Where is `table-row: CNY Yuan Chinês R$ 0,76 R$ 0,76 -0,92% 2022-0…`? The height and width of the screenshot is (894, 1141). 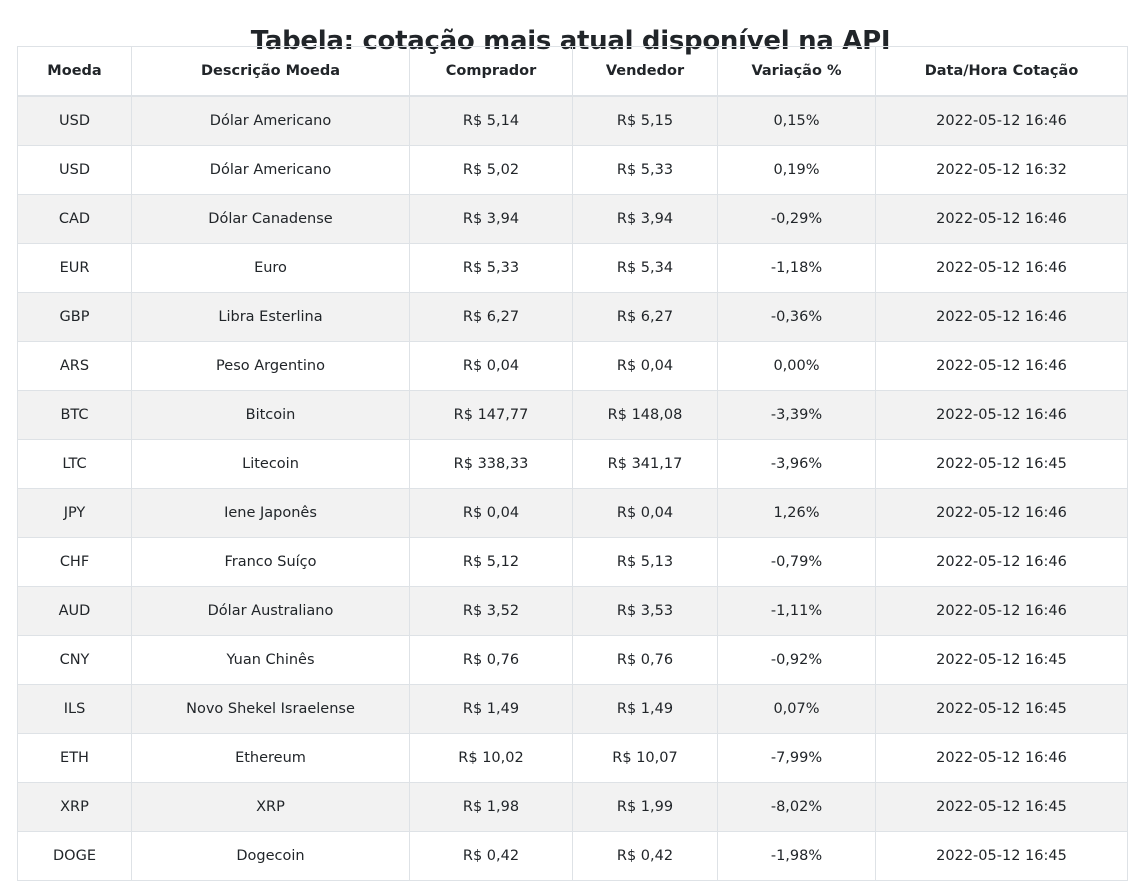 table-row: CNY Yuan Chinês R$ 0,76 R$ 0,76 -0,92% 2022-0… is located at coordinates (572, 660).